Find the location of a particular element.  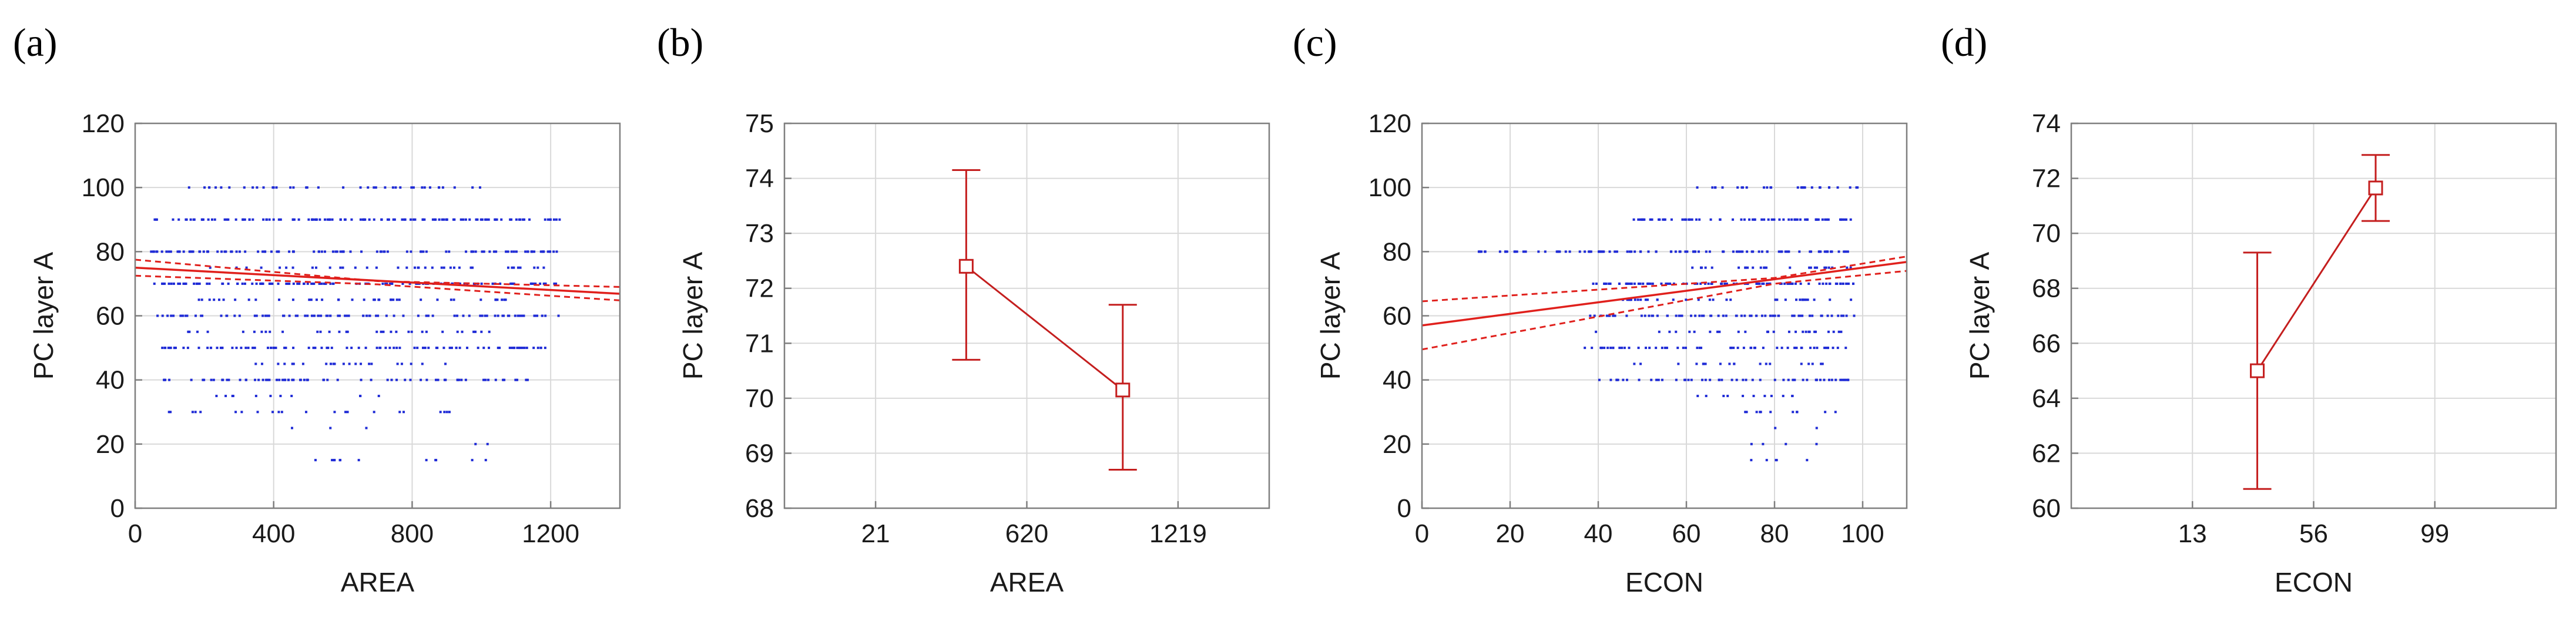

y-tick-label: 71 is located at coordinates (760, 343).